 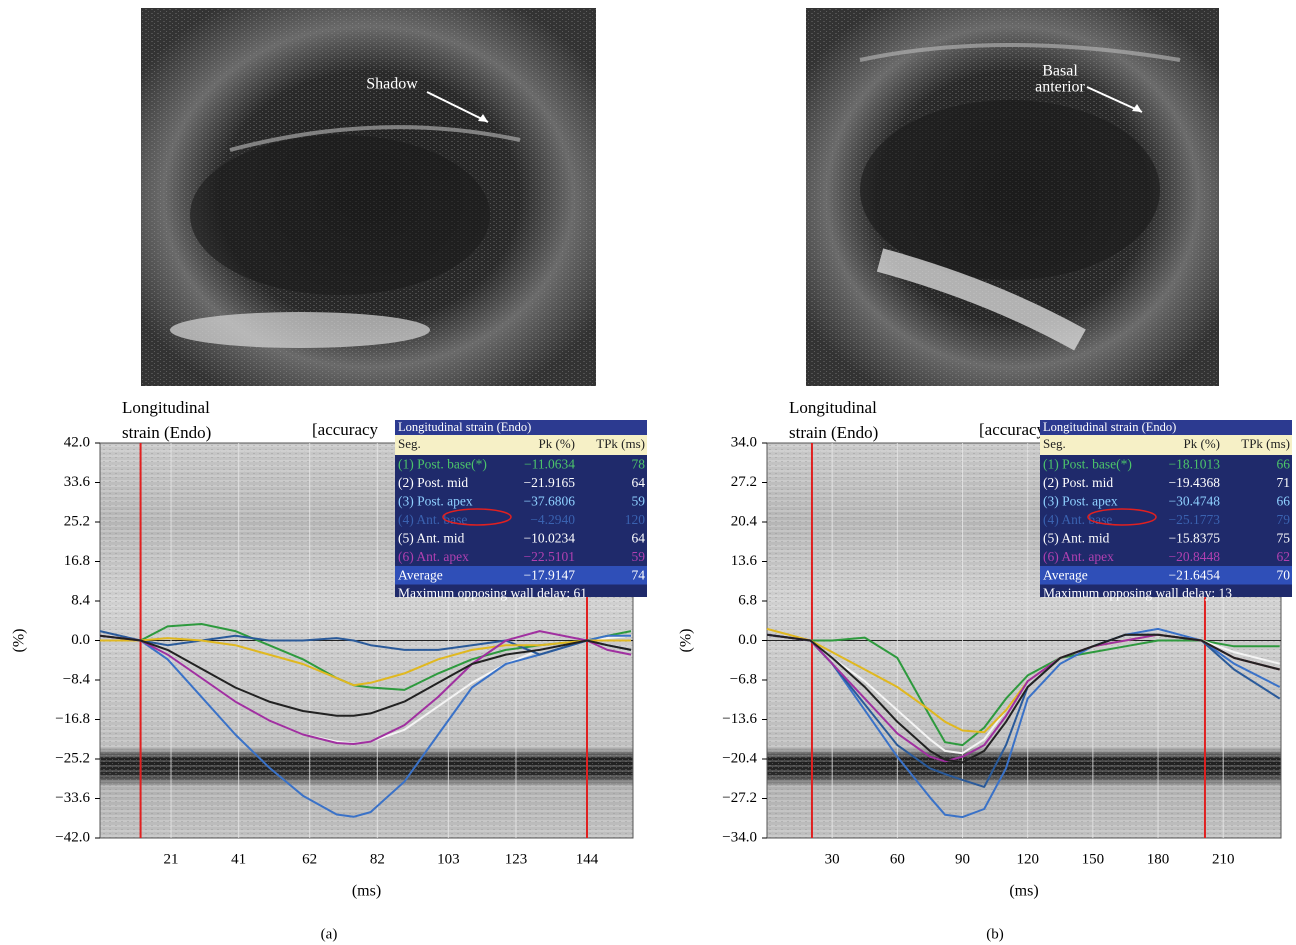 What do you see at coordinates (739, 798) in the screenshot?
I see `y-tick-label: −27.2` at bounding box center [739, 798].